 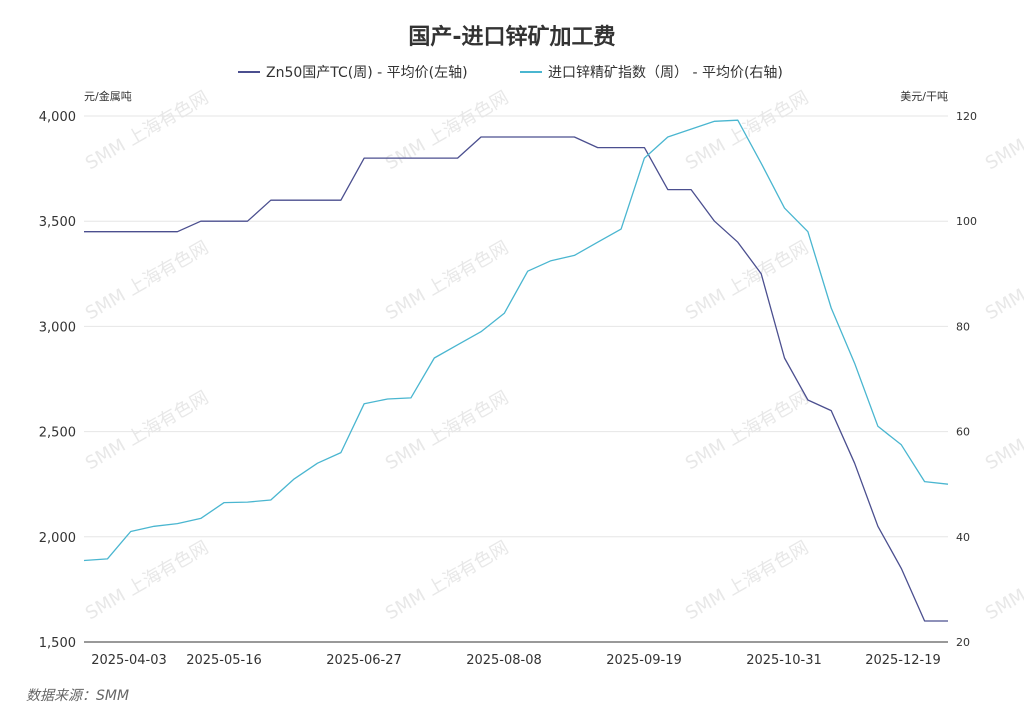 I want to click on left-tick-label: 4,000, so click(x=57, y=117).